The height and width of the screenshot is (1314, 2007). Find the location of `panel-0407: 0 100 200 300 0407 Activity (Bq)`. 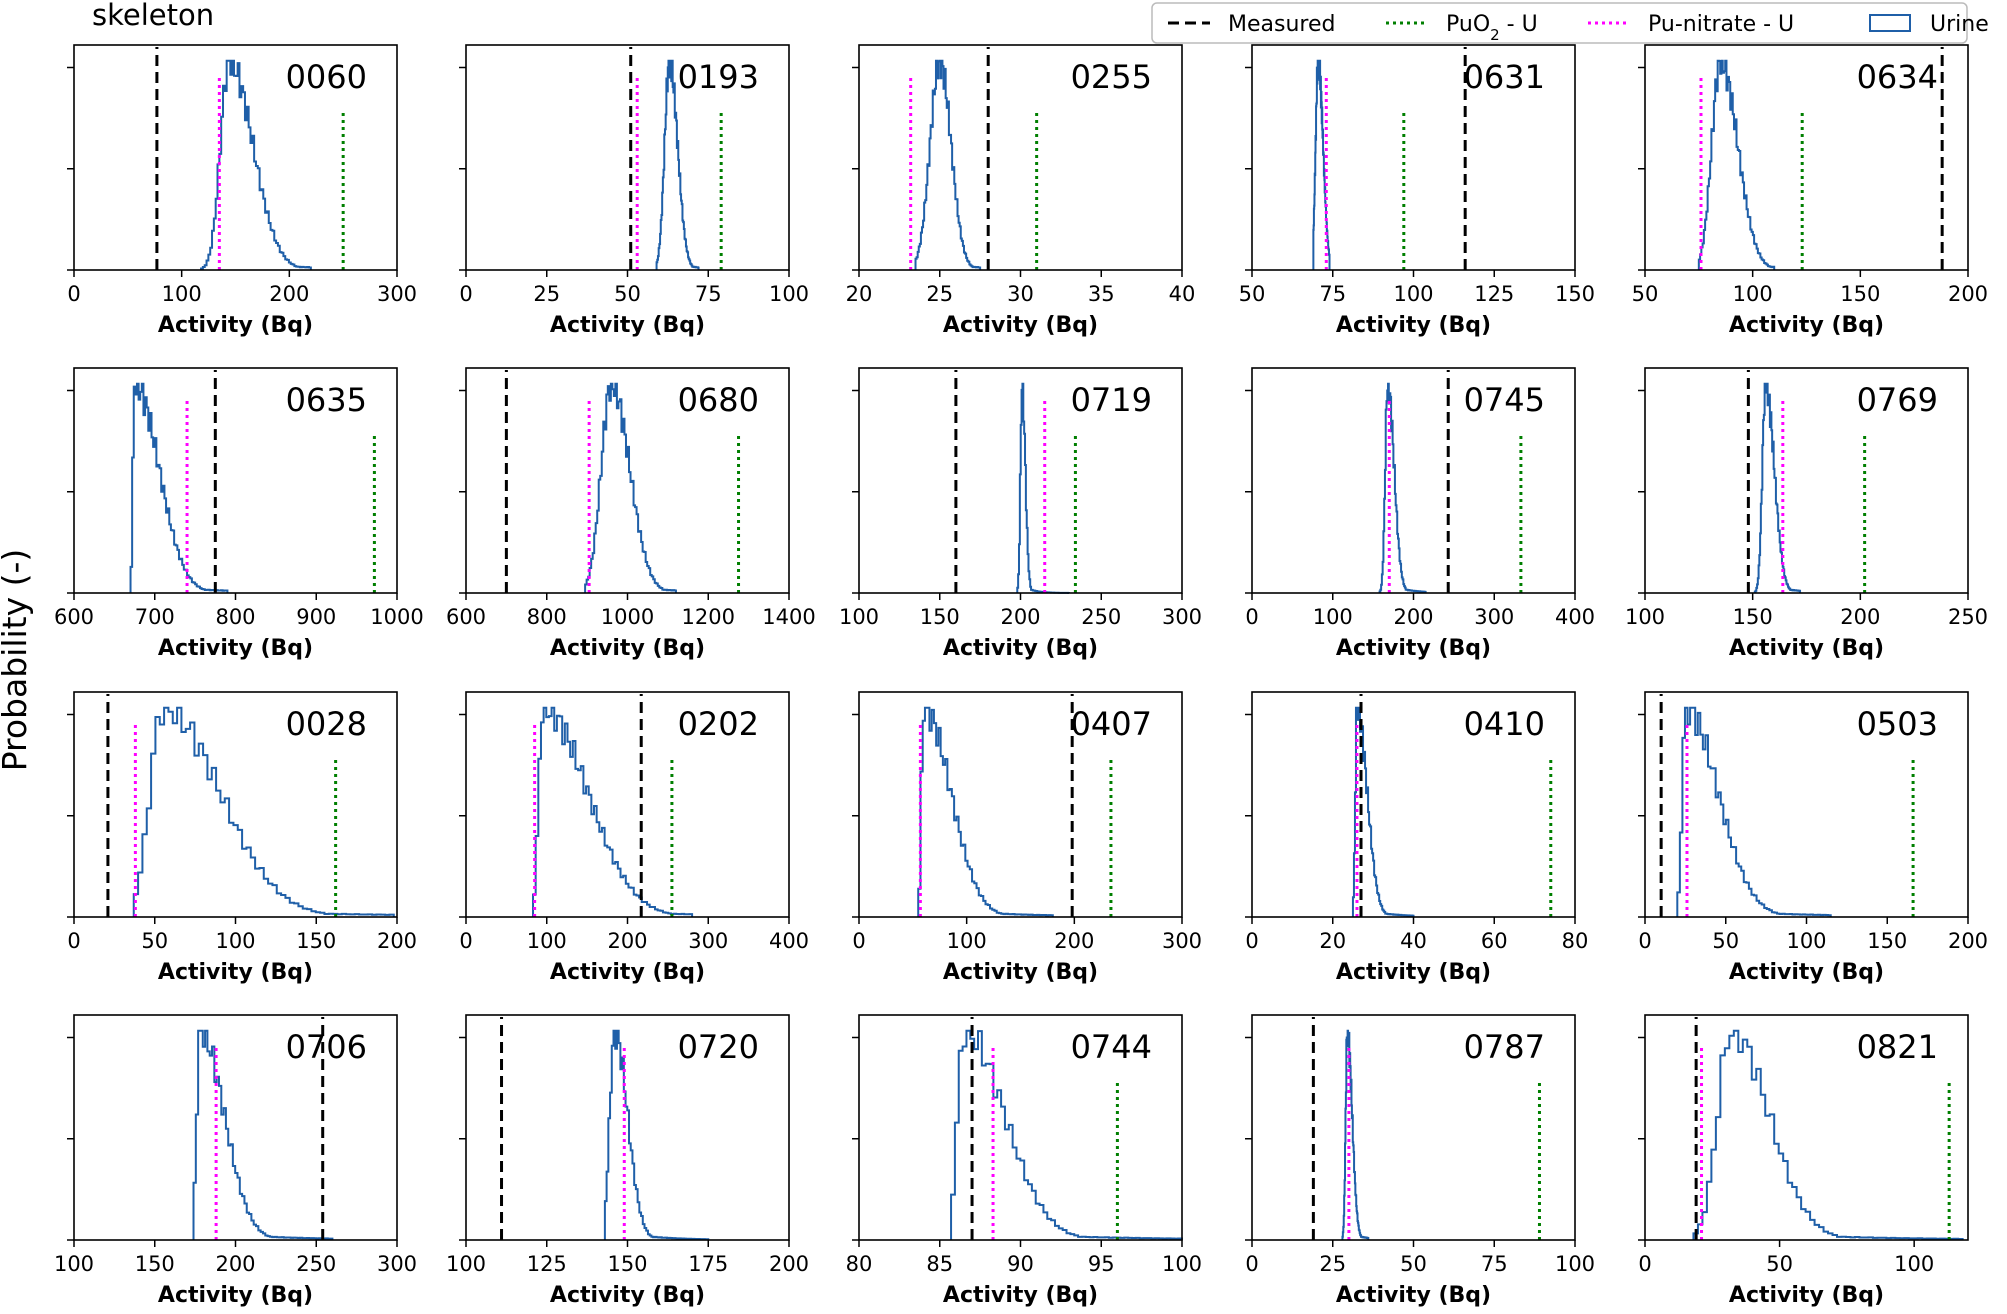

panel-0407: 0 100 200 300 0407 Activity (Bq) is located at coordinates (1027, 838).